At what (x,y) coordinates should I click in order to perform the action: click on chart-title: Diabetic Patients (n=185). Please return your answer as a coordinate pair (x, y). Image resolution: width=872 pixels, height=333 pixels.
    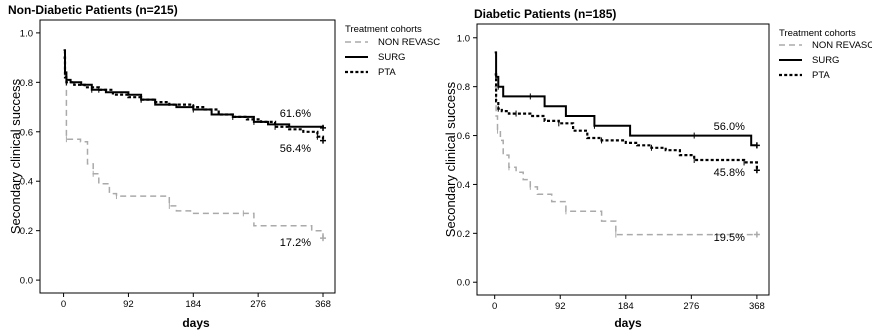
    Looking at the image, I should click on (545, 14).